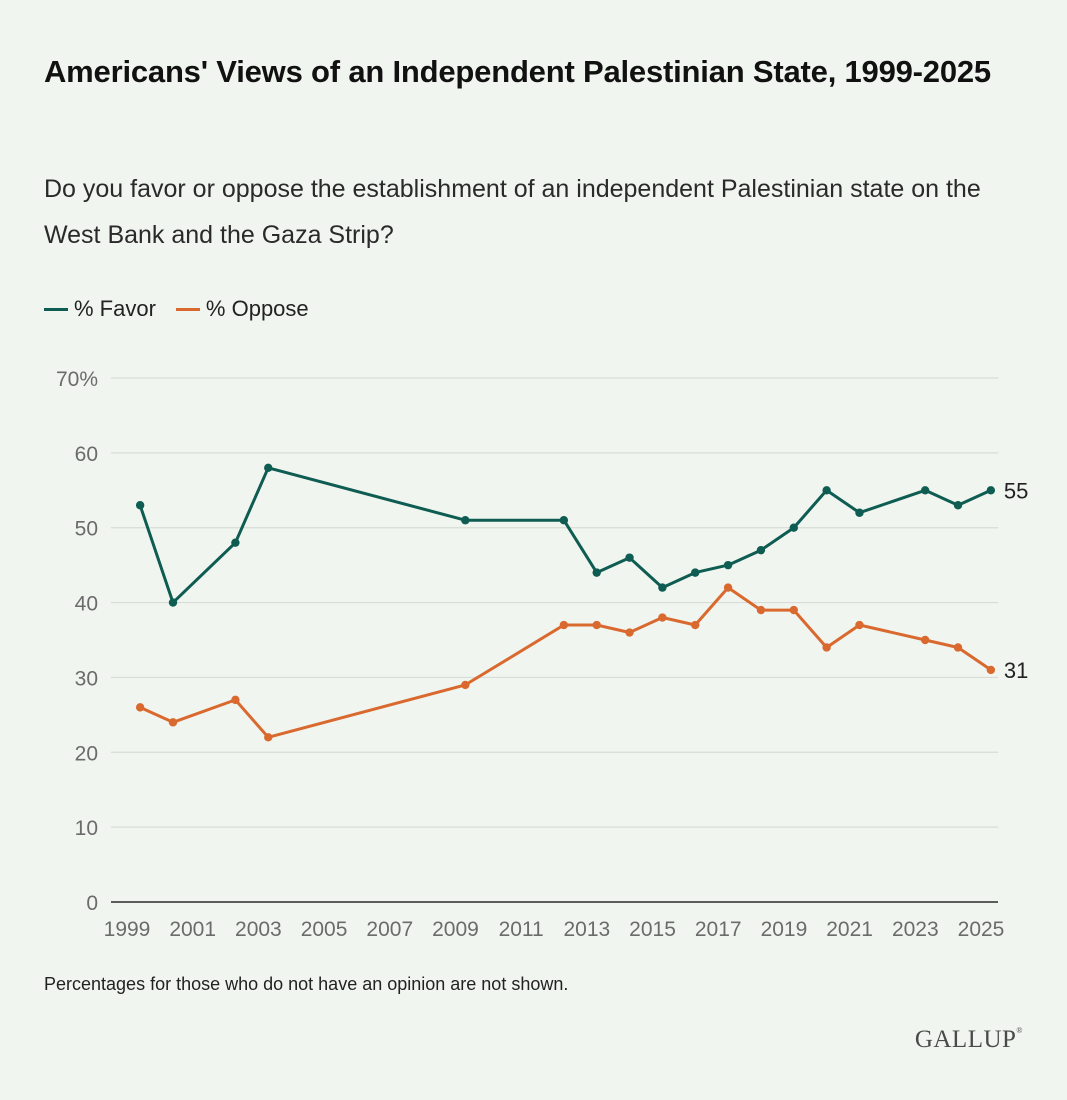 This screenshot has width=1067, height=1100. Describe the element at coordinates (981, 929) in the screenshot. I see `x-tick-label-2025: 2025` at that location.